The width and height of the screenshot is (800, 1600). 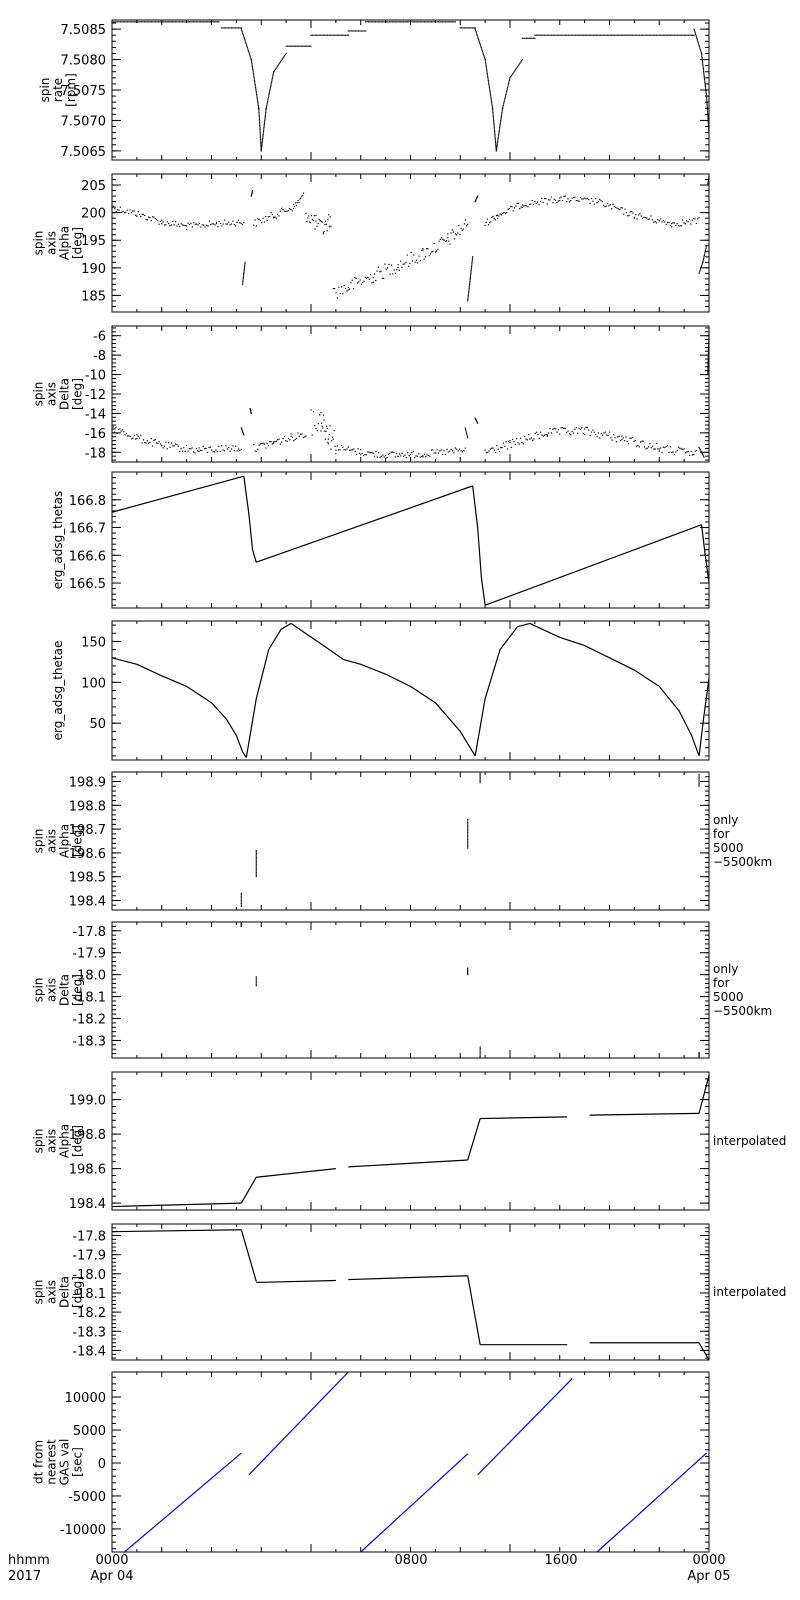 I want to click on y-axis-label: spin axis Alpha [deg], so click(x=58, y=1141).